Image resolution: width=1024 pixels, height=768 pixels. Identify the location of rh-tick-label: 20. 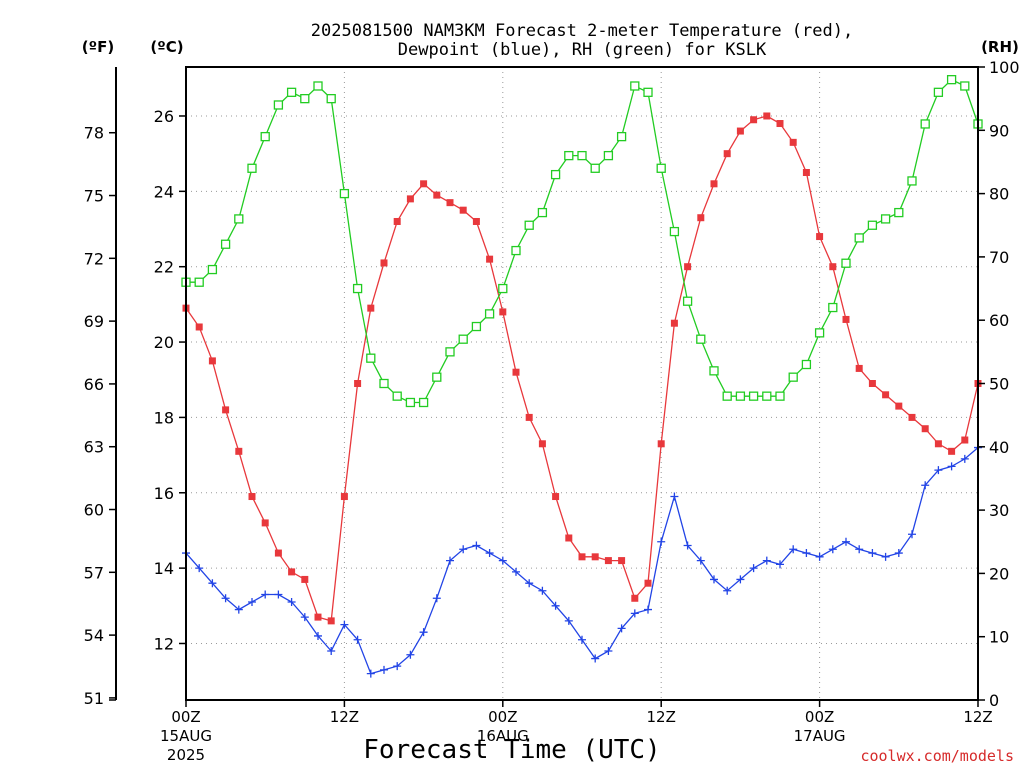
(999, 573).